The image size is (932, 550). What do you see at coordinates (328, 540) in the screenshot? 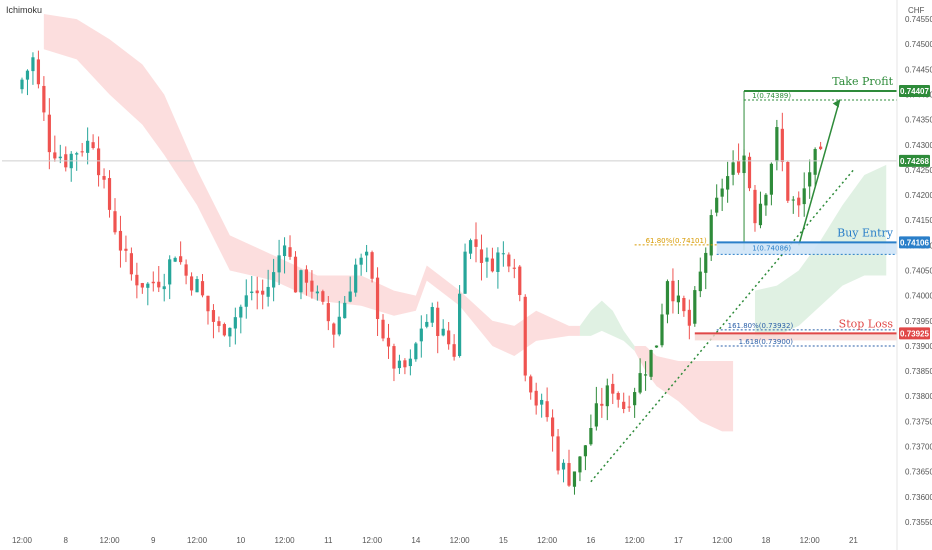
I see `x-tick-label: 11` at bounding box center [328, 540].